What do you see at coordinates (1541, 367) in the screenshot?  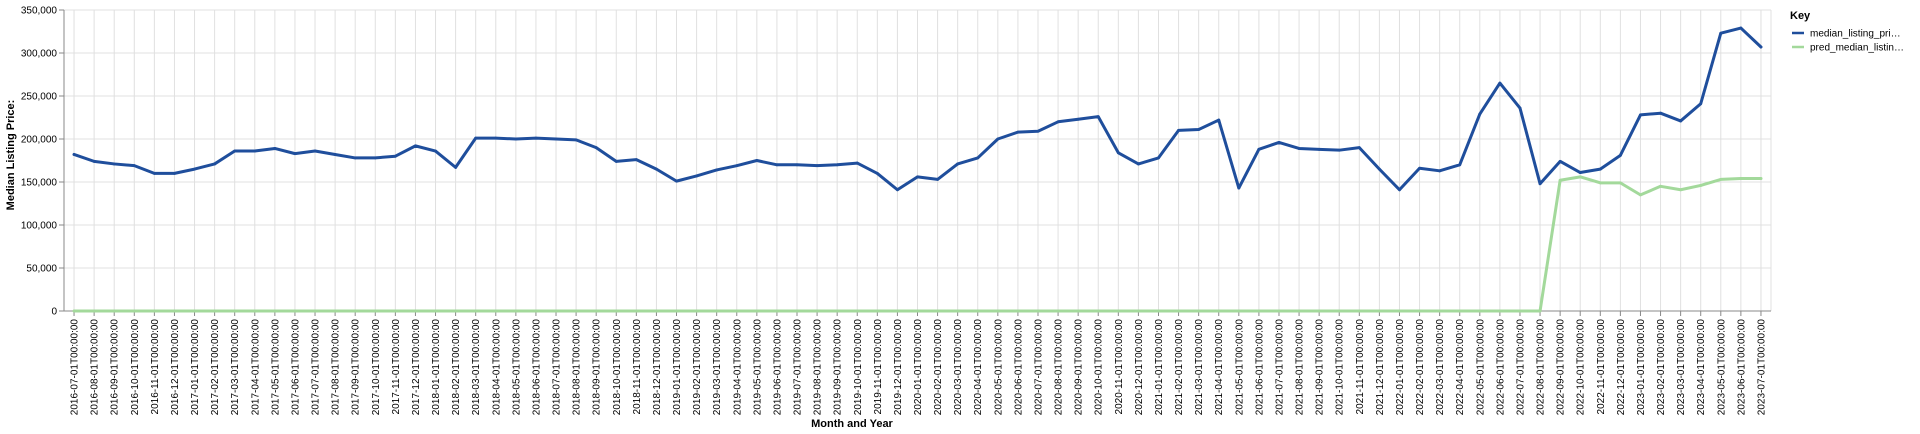 I see `x-tick-label: 2022-08-01T00:00:00` at bounding box center [1541, 367].